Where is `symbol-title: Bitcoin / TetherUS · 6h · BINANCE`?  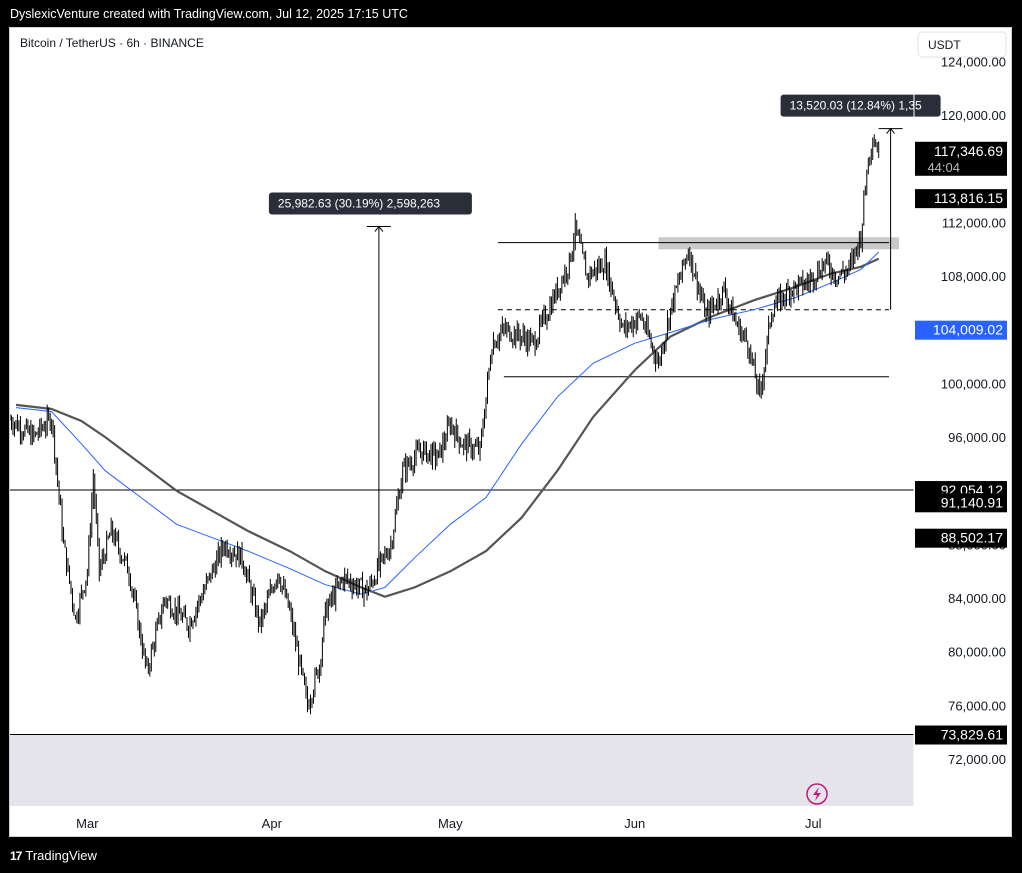
symbol-title: Bitcoin / TetherUS · 6h · BINANCE is located at coordinates (112, 43).